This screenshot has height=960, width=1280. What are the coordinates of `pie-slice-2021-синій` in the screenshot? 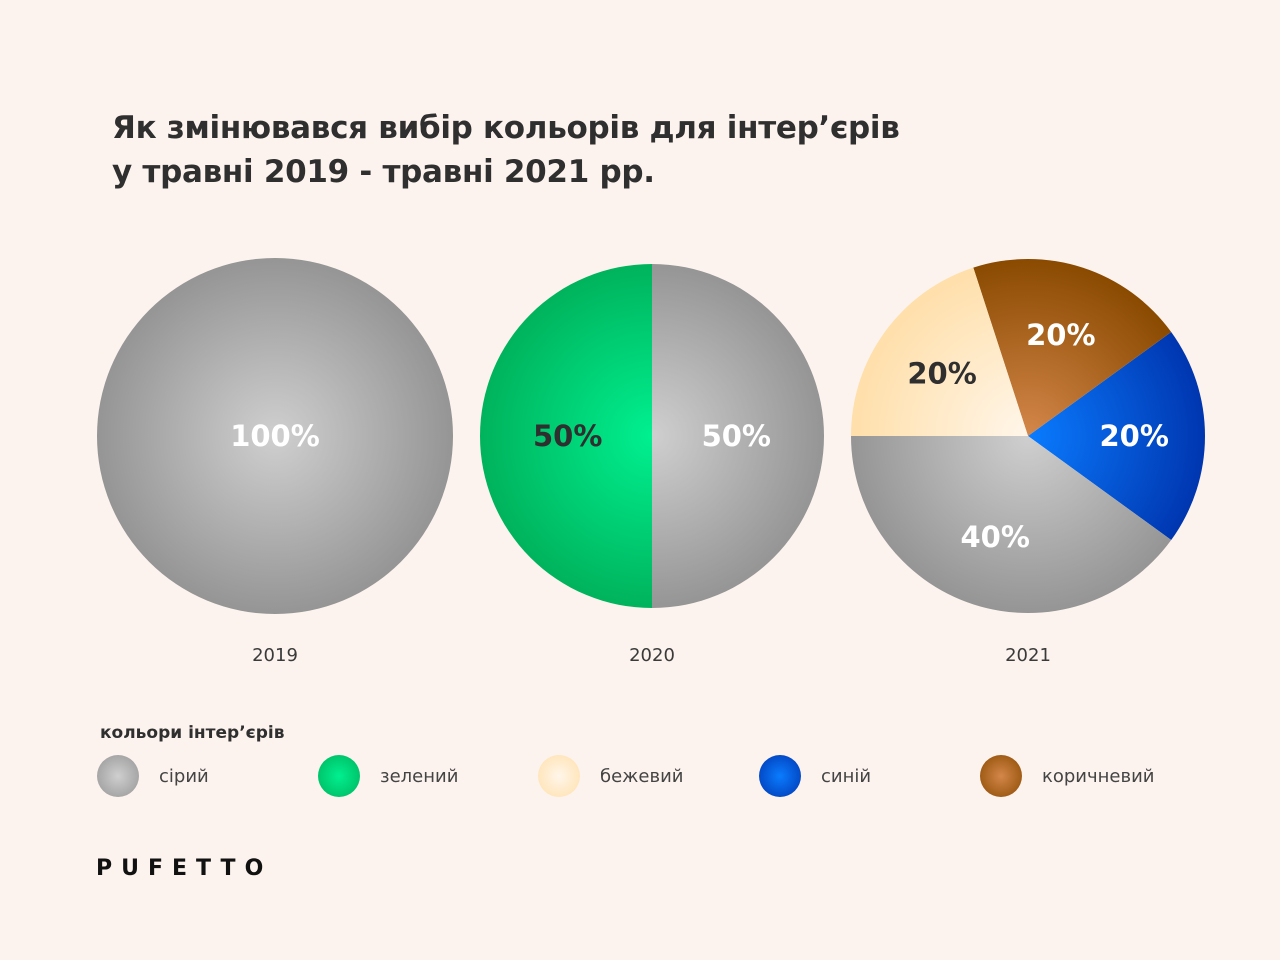 It's located at (1116, 436).